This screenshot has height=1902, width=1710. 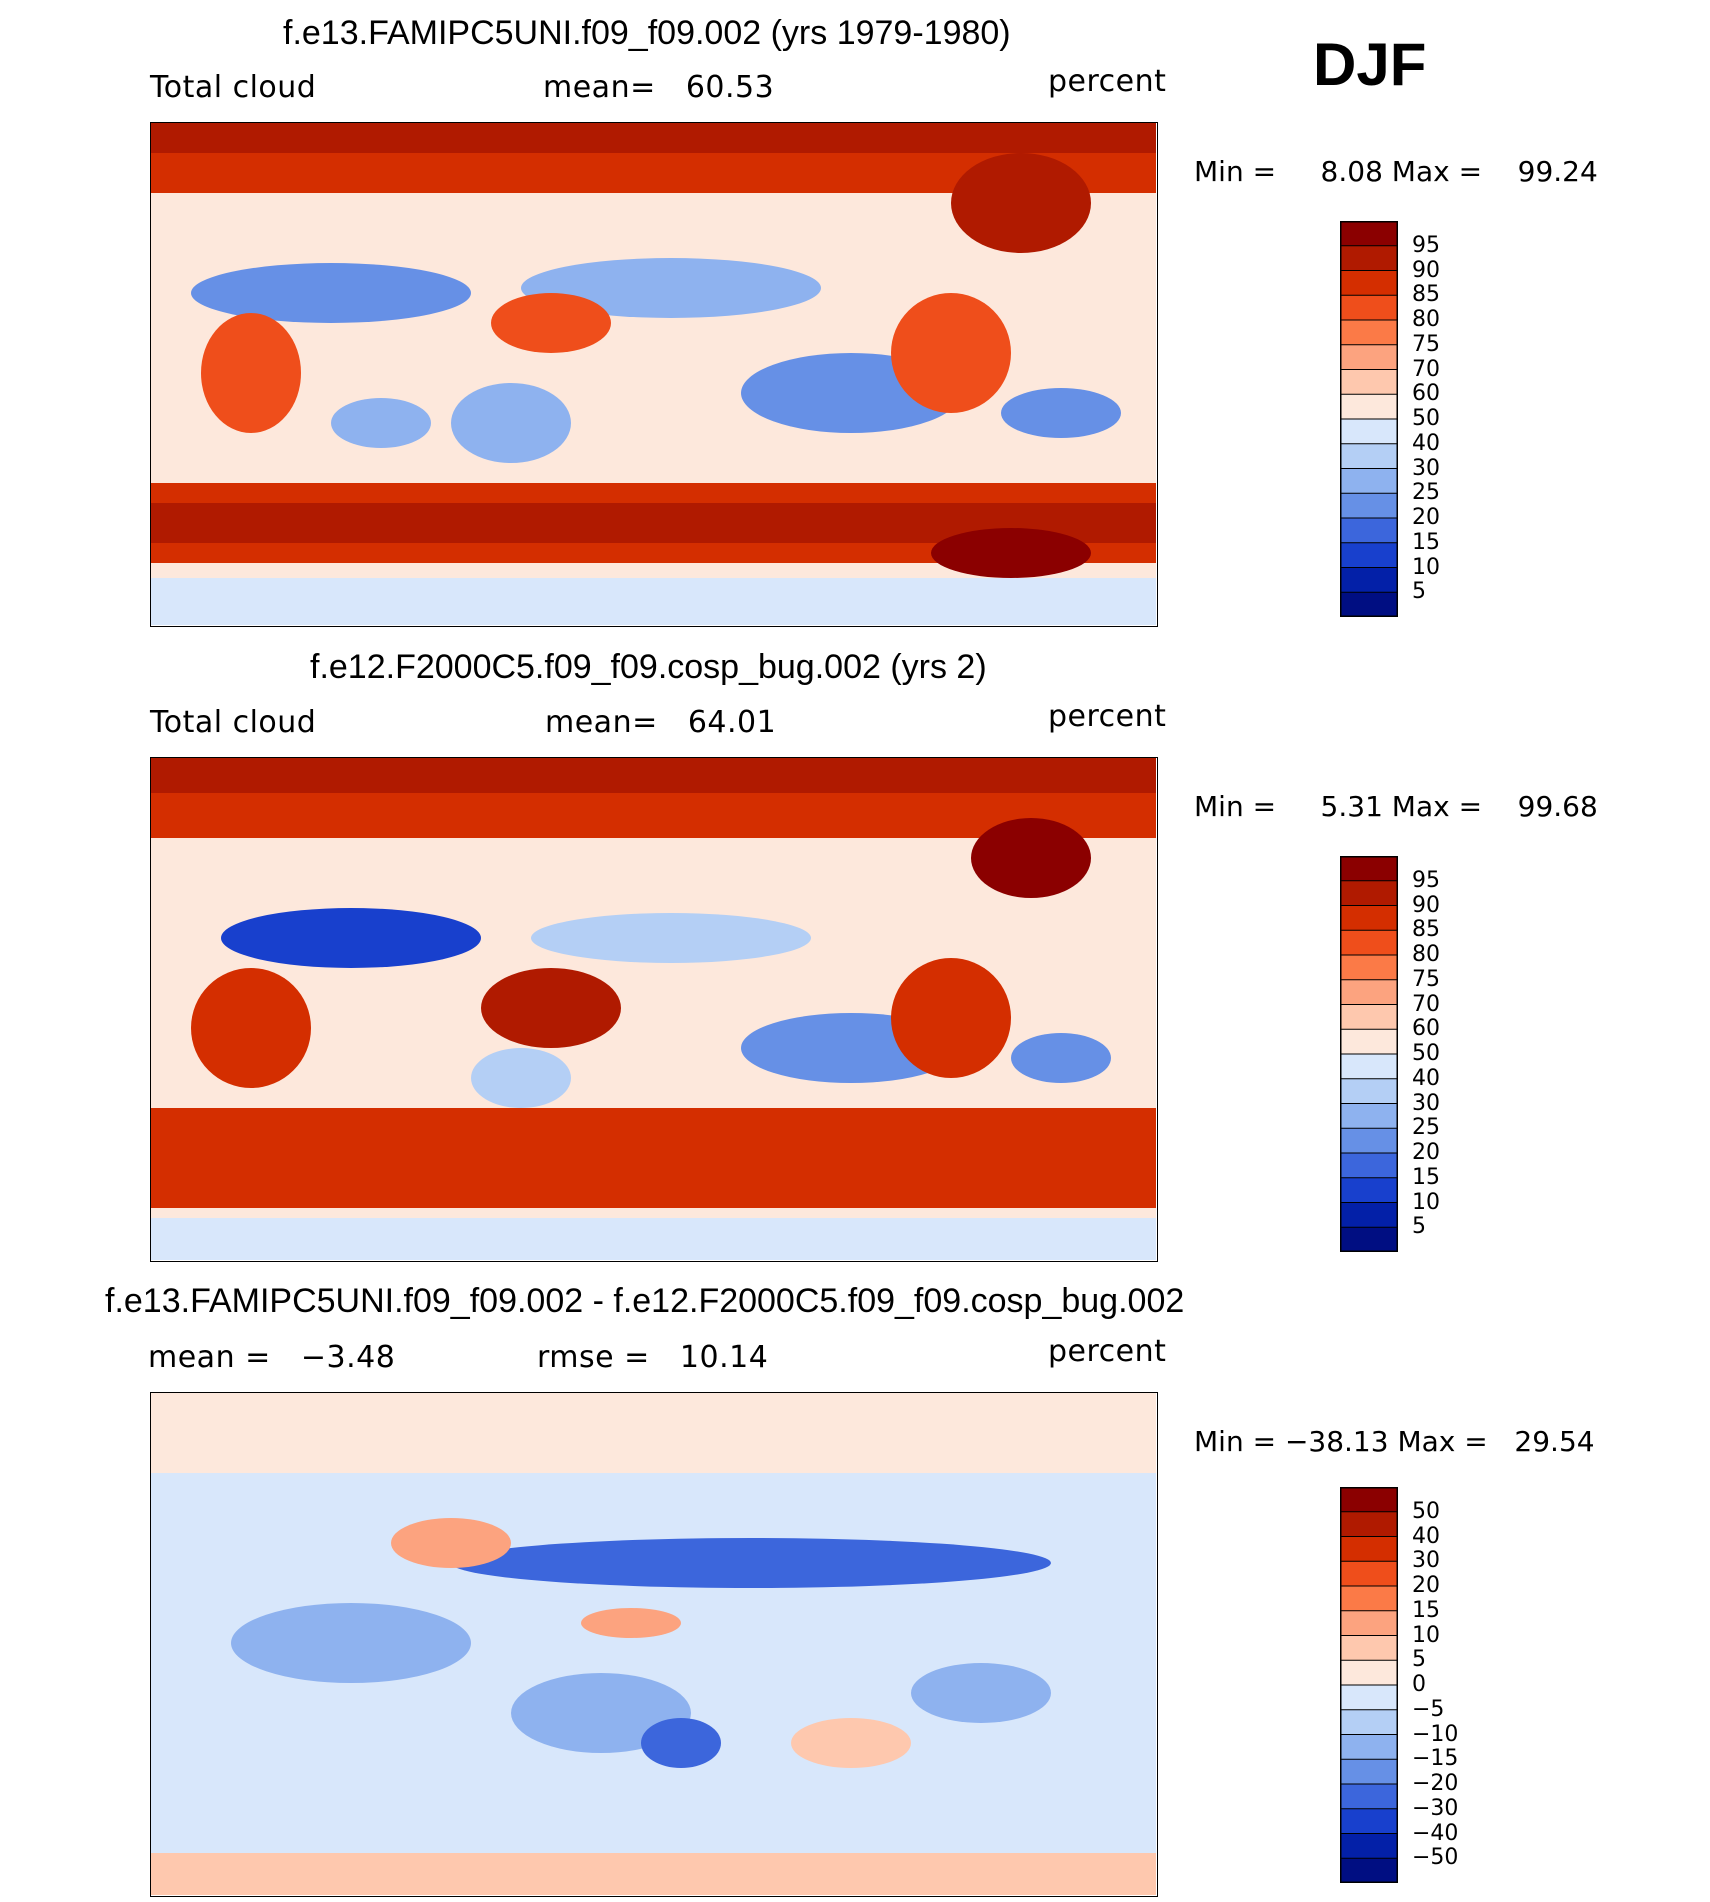 What do you see at coordinates (272, 1357) in the screenshot?
I see `panel3-mean-label: mean = −3.48` at bounding box center [272, 1357].